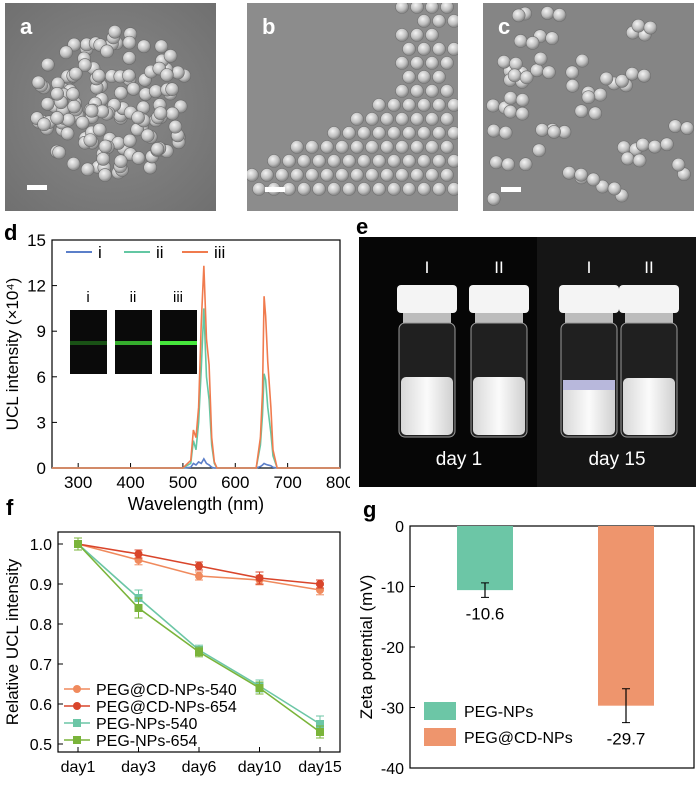 The width and height of the screenshot is (700, 790). Describe the element at coordinates (111, 103) in the screenshot. I see `nanoparticle-cluster` at that location.